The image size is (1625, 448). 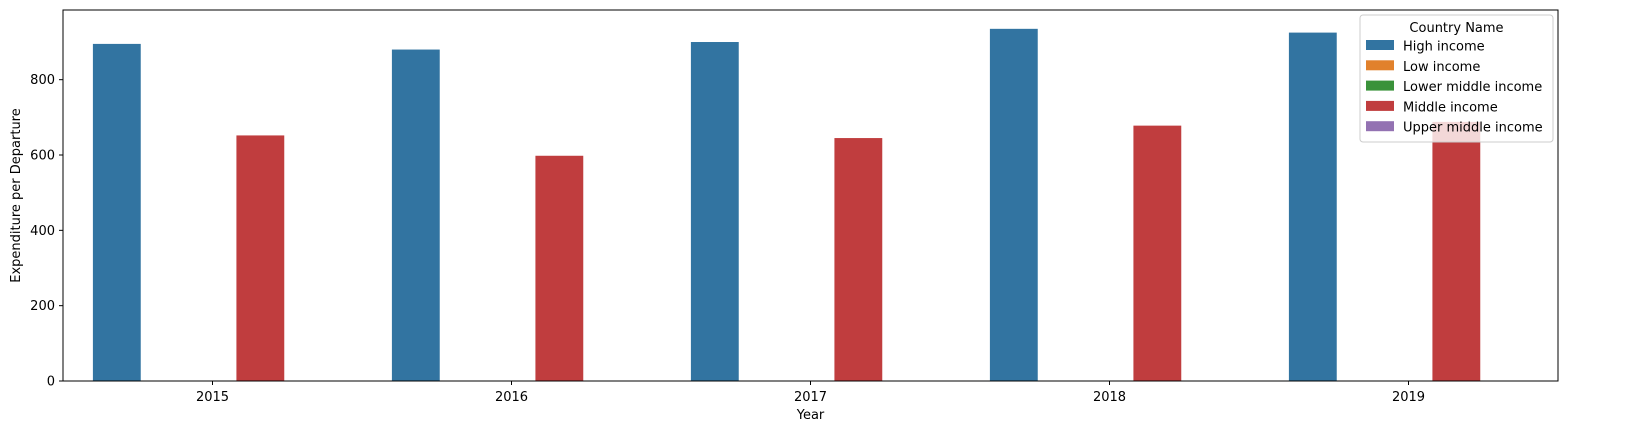 I want to click on bar-high-income-2018, so click(x=1013, y=204).